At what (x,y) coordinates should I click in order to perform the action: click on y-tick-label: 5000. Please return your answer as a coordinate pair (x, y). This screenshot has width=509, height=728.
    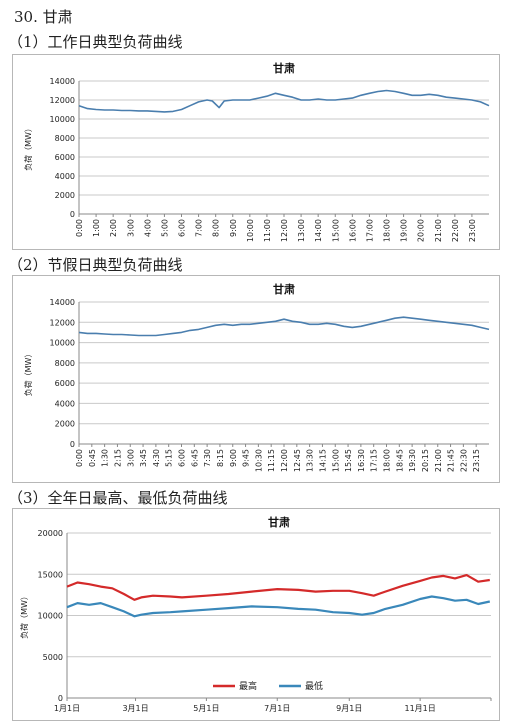
    Looking at the image, I should click on (53, 657).